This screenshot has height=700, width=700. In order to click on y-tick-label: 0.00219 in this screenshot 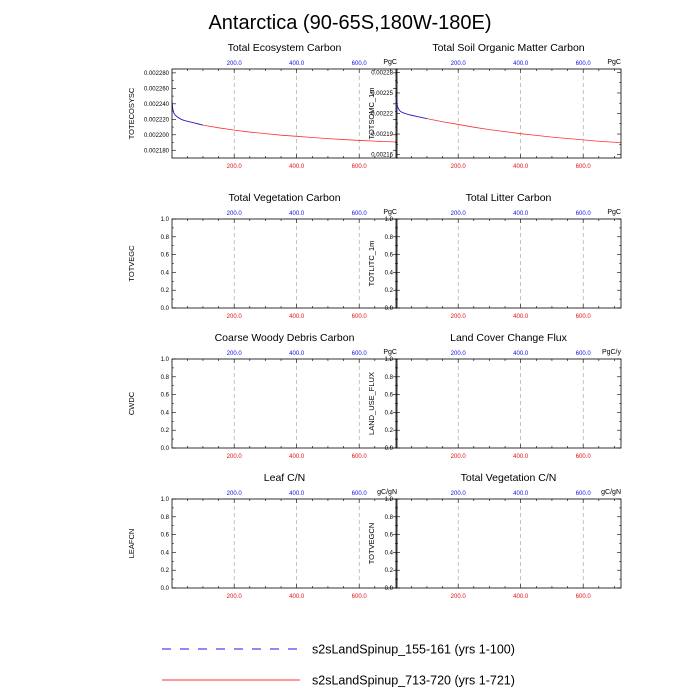, I will do `click(382, 135)`.